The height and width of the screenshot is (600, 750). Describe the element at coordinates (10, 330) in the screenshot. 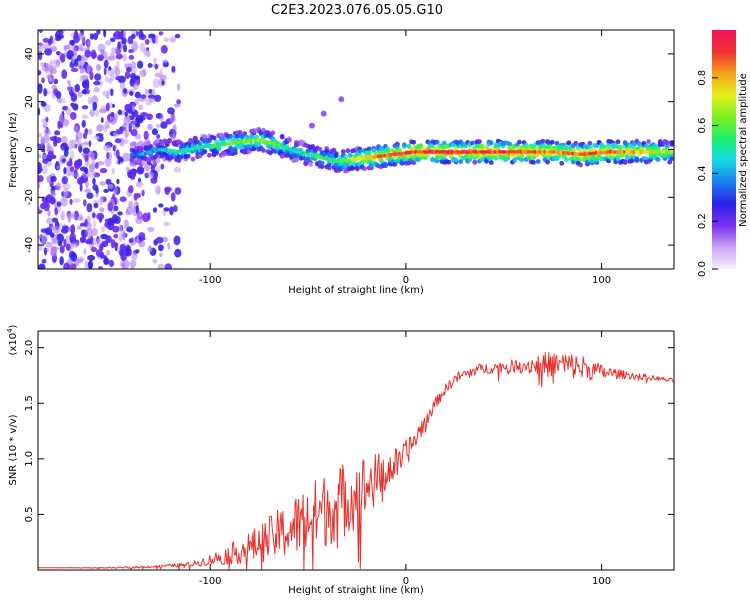

I see `snr-scale-exponent: 4` at that location.